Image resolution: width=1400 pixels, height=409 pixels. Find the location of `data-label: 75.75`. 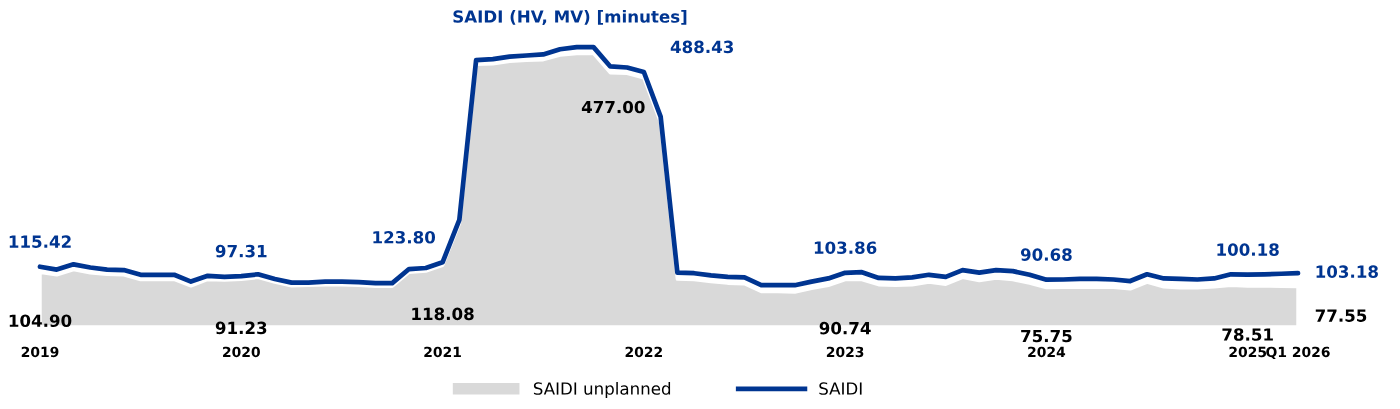

data-label: 75.75 is located at coordinates (1046, 336).